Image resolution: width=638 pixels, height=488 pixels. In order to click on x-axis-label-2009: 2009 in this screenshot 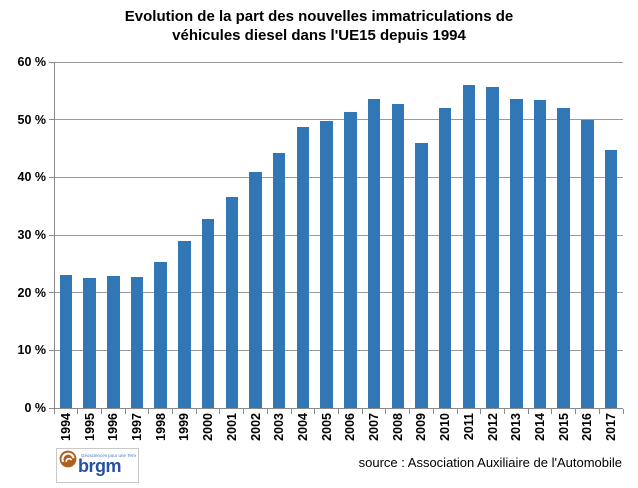, I will do `click(421, 427)`.